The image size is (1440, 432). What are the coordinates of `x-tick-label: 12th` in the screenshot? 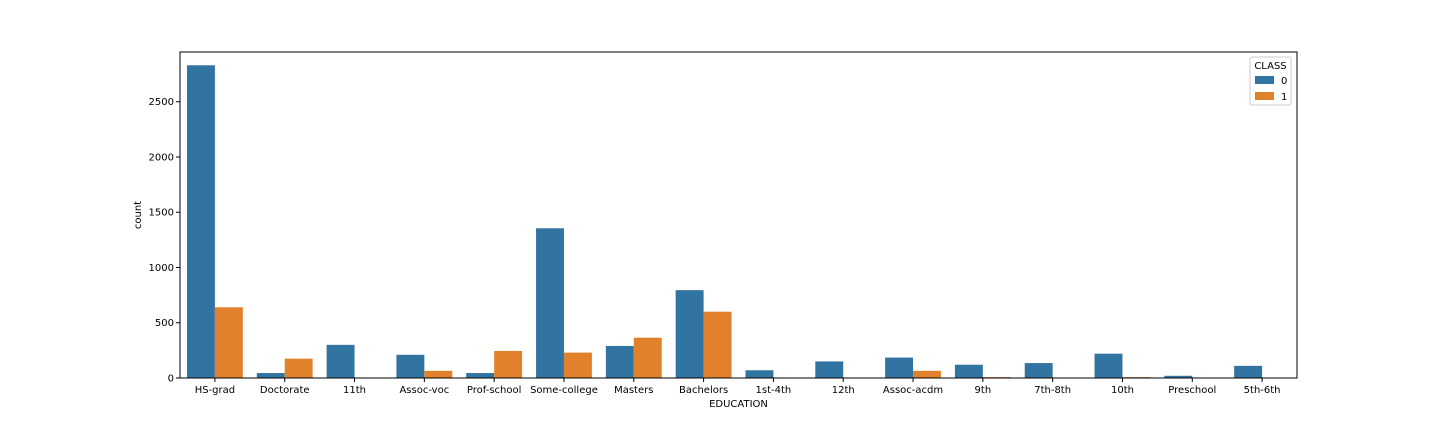 It's located at (843, 390).